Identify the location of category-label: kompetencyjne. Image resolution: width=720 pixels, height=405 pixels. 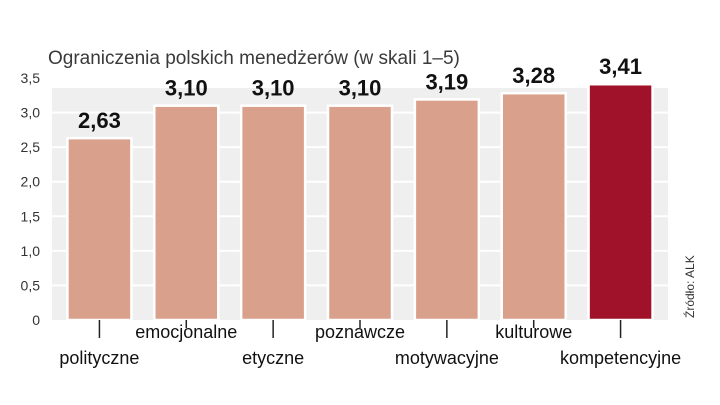
(620, 358).